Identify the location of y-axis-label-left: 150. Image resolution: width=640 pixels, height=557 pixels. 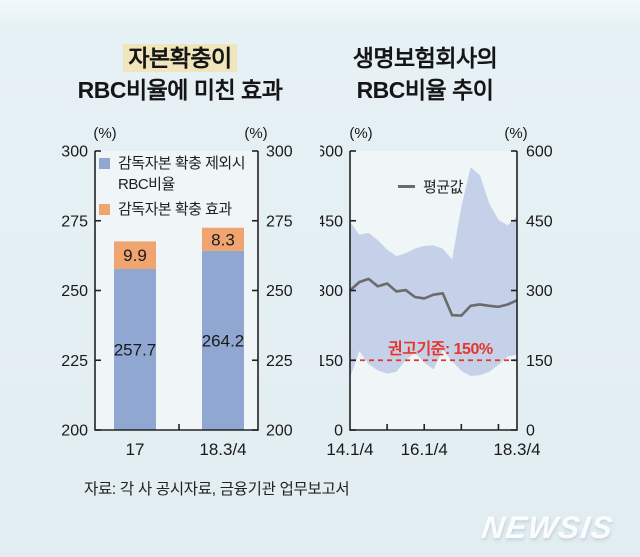
(331, 361).